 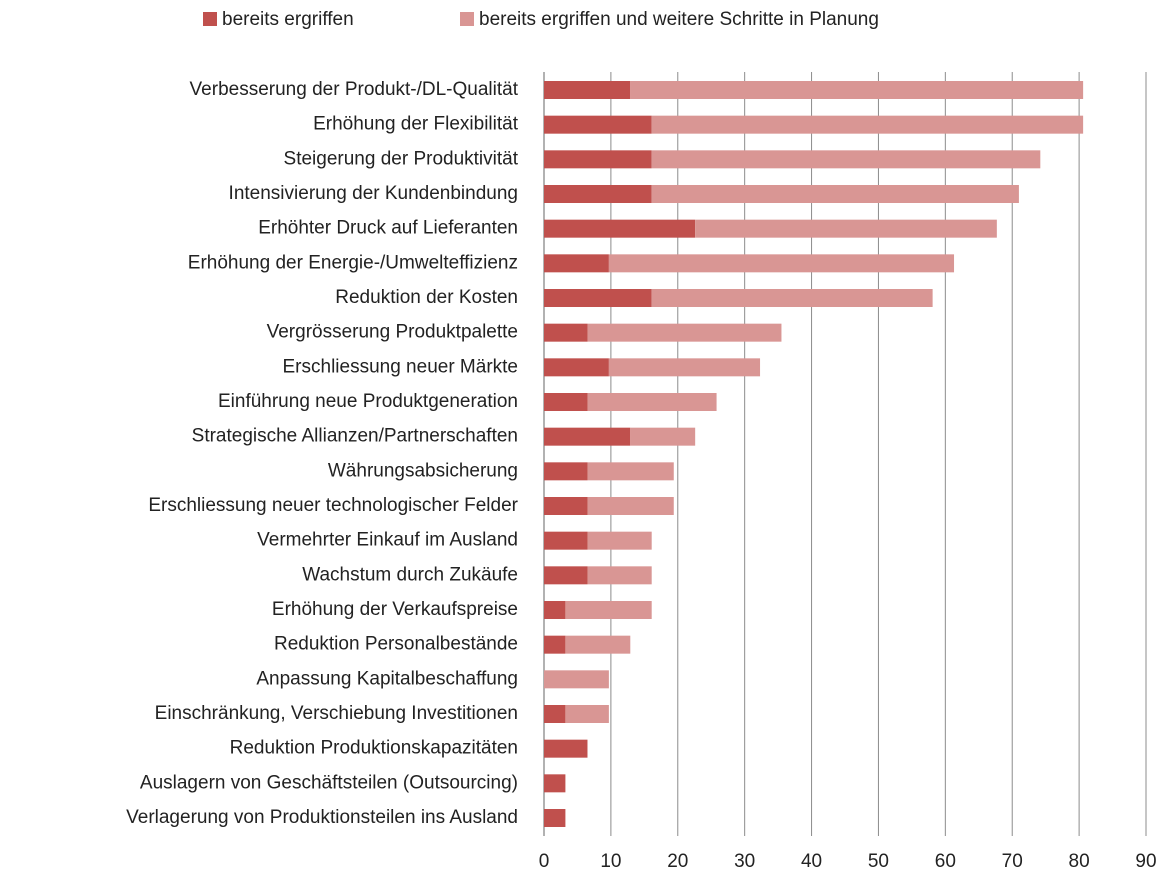 What do you see at coordinates (353, 262) in the screenshot?
I see `y-tick-label: Erhöhung der Energie-/Umwelteffizienz` at bounding box center [353, 262].